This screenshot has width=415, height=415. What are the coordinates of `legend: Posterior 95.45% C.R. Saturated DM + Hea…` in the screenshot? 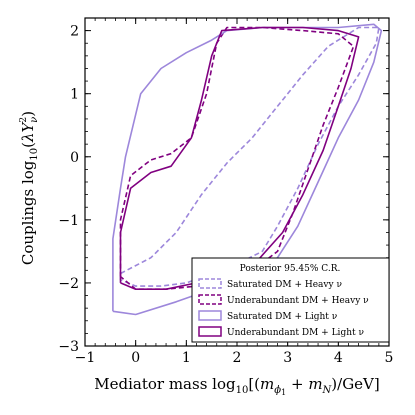 It's located at (290, 300).